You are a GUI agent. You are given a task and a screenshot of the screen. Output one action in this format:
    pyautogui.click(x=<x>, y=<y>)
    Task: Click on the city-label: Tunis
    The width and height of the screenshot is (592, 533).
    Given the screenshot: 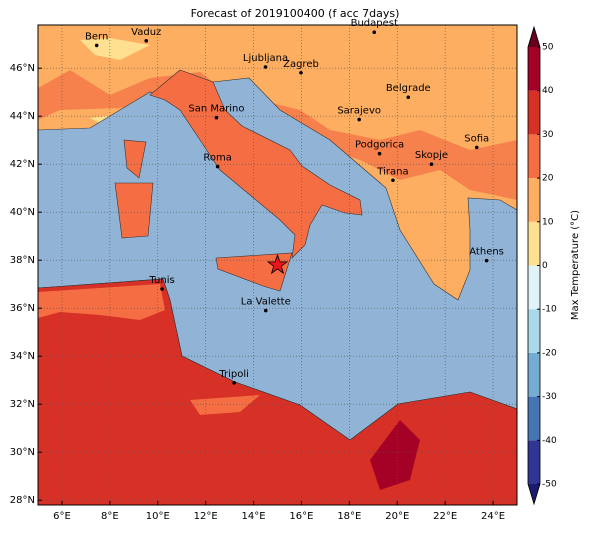 What is the action you would take?
    pyautogui.click(x=161, y=280)
    